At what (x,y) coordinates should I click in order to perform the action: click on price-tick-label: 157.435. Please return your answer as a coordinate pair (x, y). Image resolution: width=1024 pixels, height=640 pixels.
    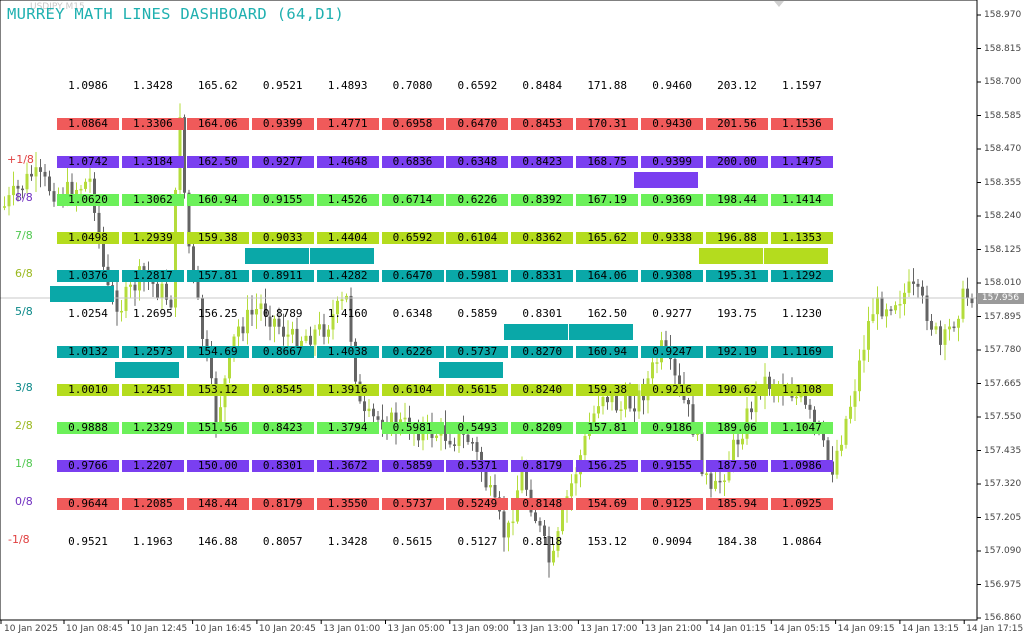
    Looking at the image, I should click on (1003, 450).